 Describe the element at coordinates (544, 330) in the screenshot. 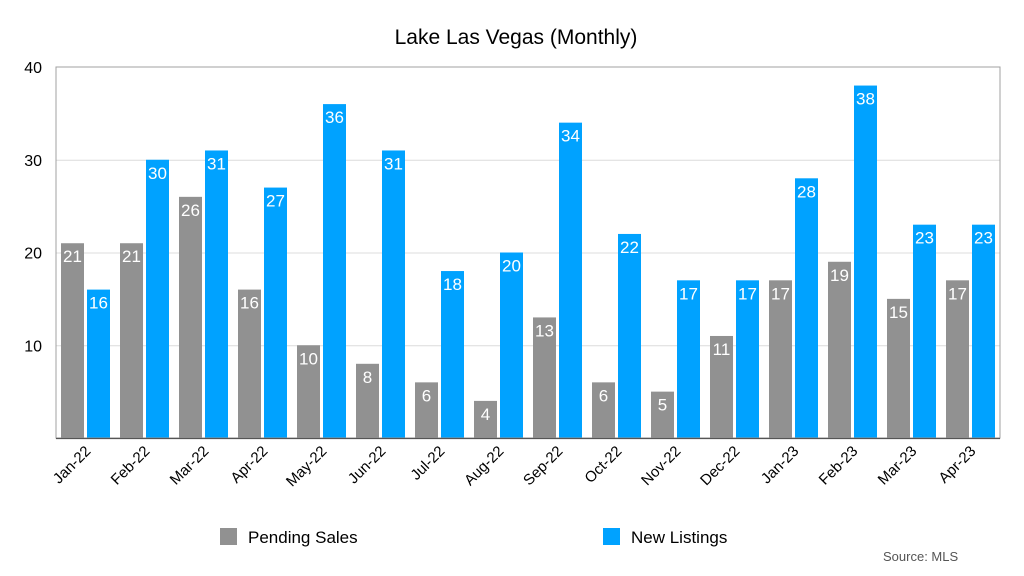

I see `data-label-pending-sales: 13` at that location.